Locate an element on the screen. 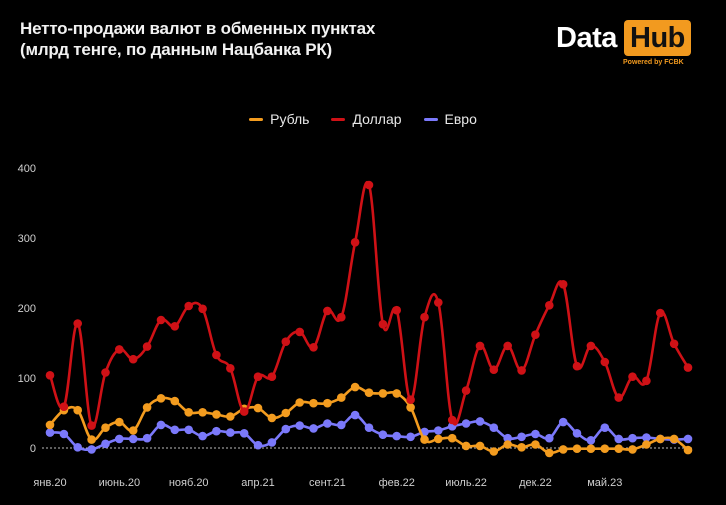 The height and width of the screenshot is (505, 726). logo-word-data: Data is located at coordinates (586, 38).